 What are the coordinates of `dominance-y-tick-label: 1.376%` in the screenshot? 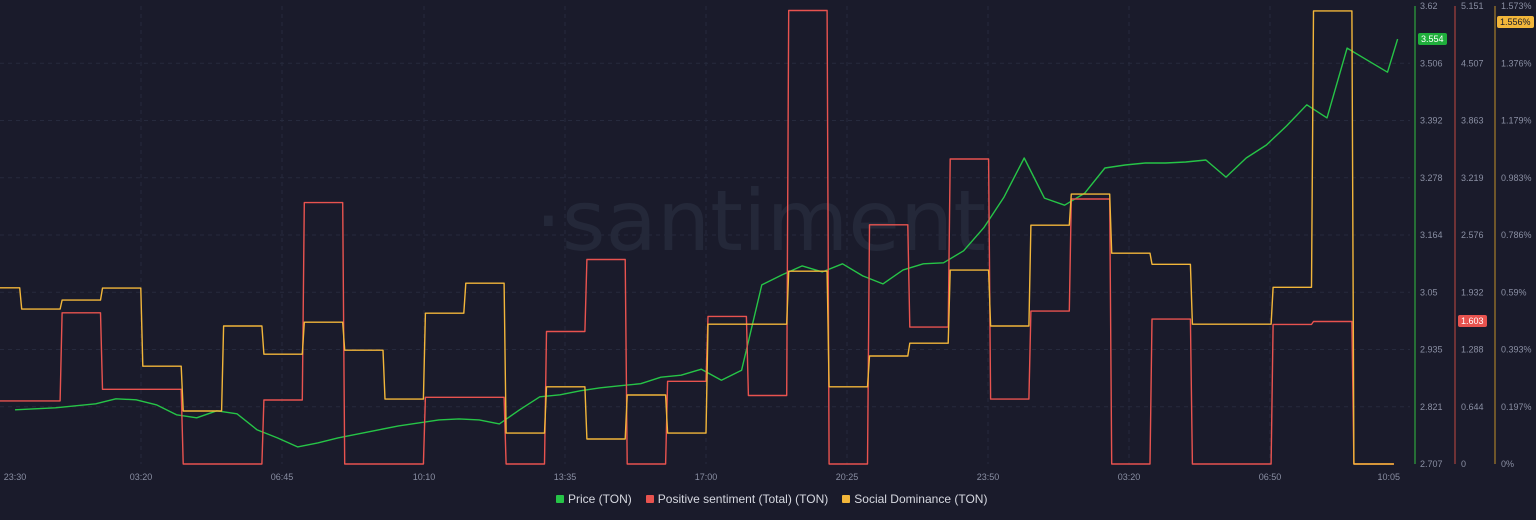 It's located at (1516, 63).